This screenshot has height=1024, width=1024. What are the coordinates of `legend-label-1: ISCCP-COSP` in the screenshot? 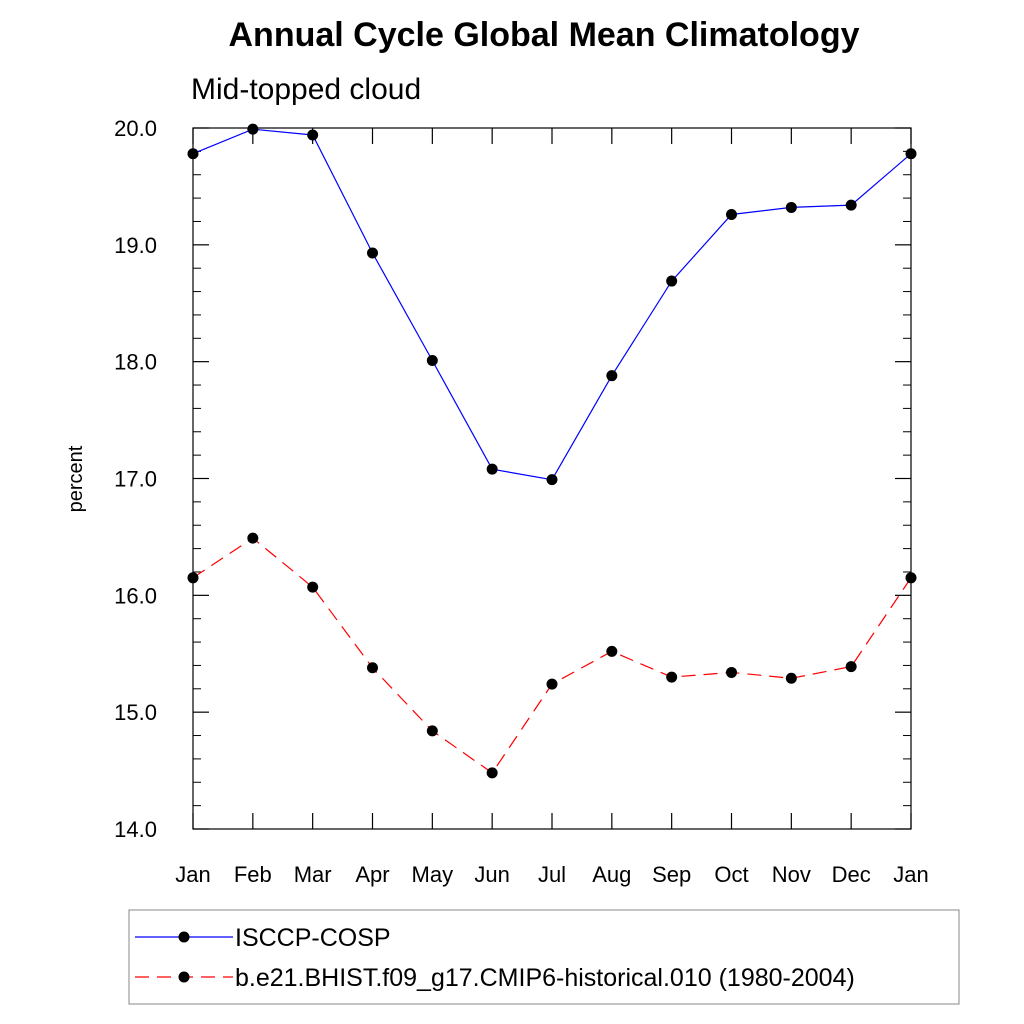 It's located at (313, 938).